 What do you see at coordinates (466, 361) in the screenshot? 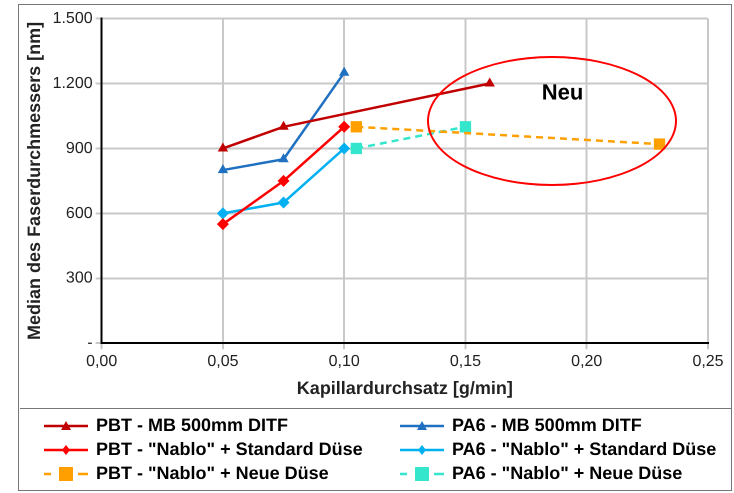
I see `x-tick-label: 0,15` at bounding box center [466, 361].